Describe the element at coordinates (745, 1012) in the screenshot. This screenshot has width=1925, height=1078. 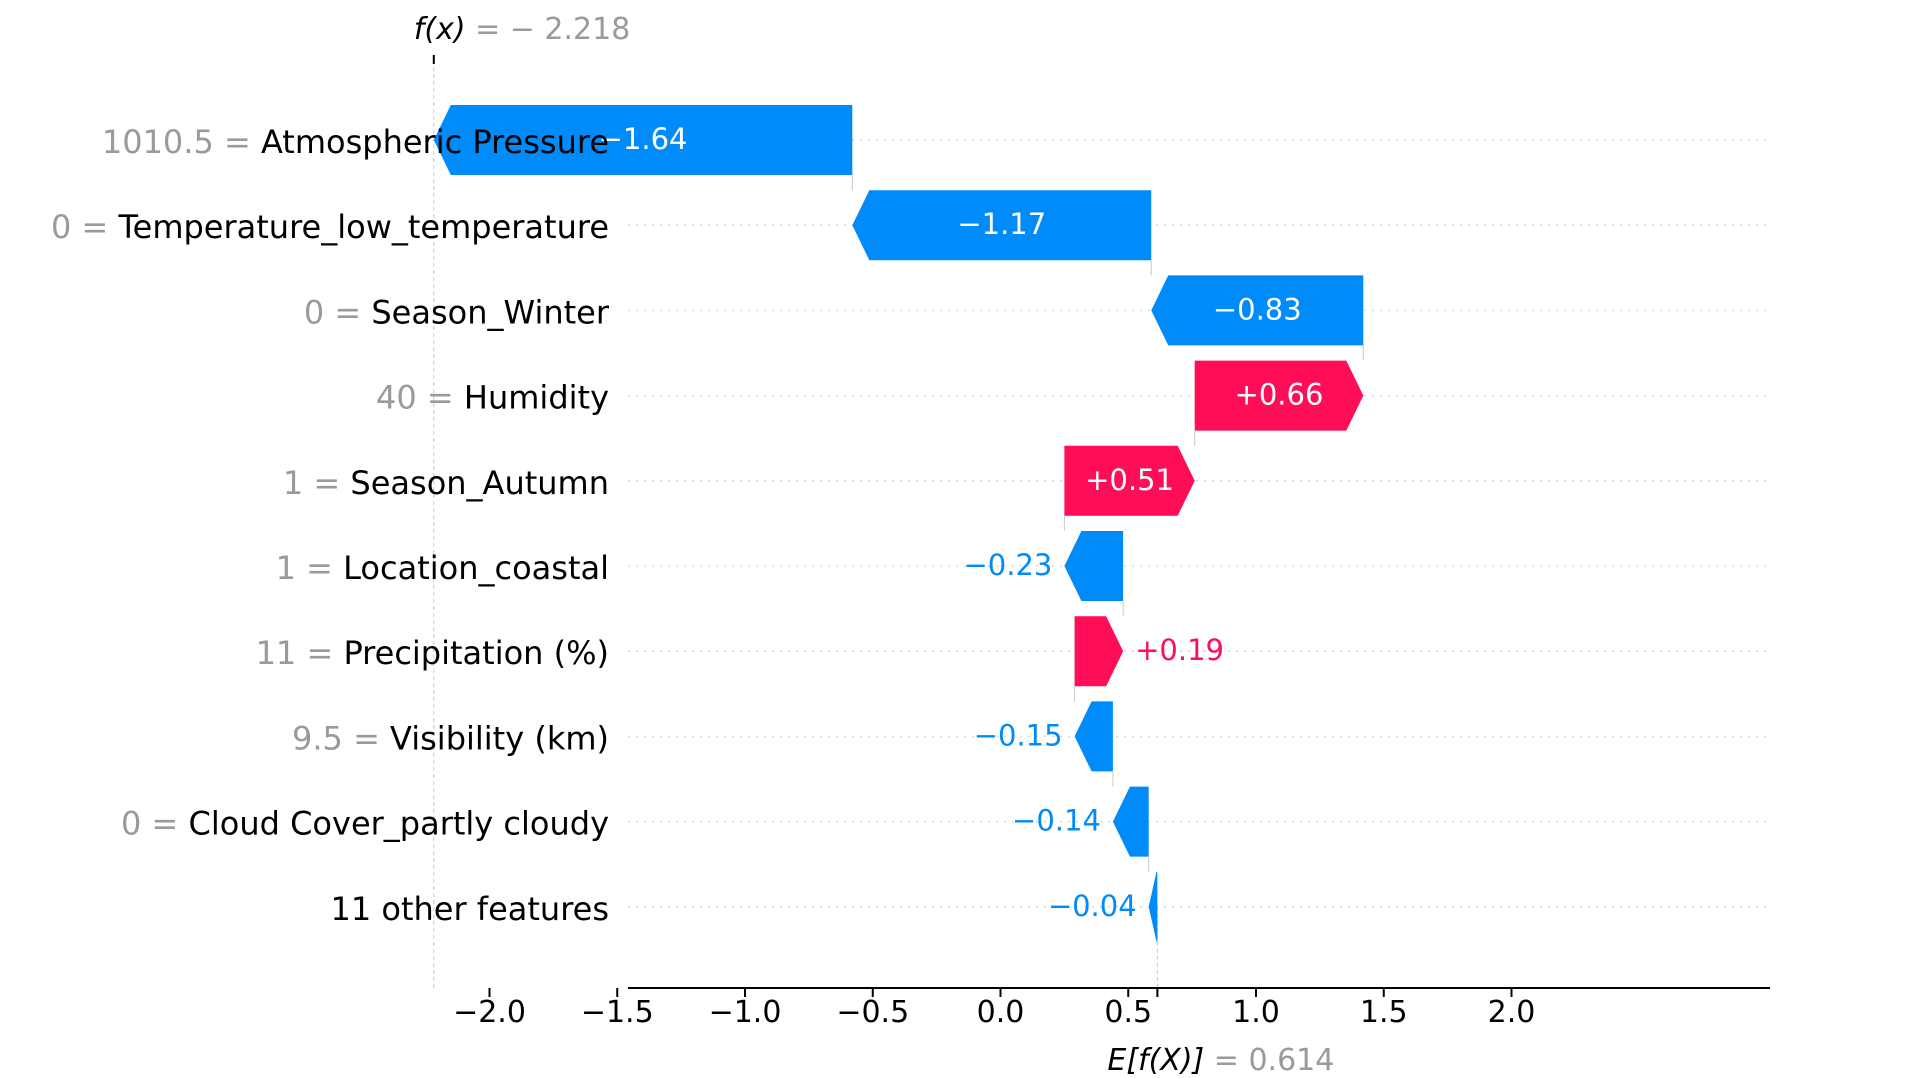
I see `x-tick-label: −1.0` at that location.